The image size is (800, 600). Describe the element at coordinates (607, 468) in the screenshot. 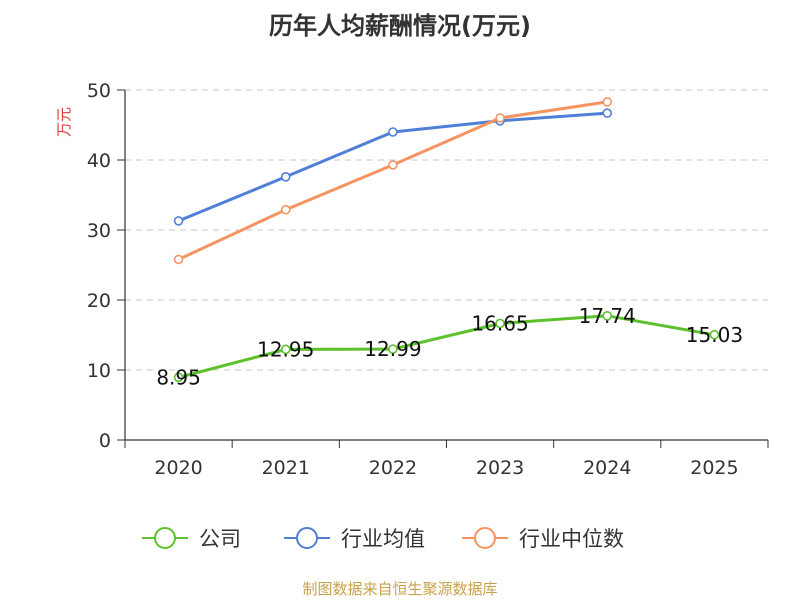

I see `x-tick-label-2024: 2024` at that location.